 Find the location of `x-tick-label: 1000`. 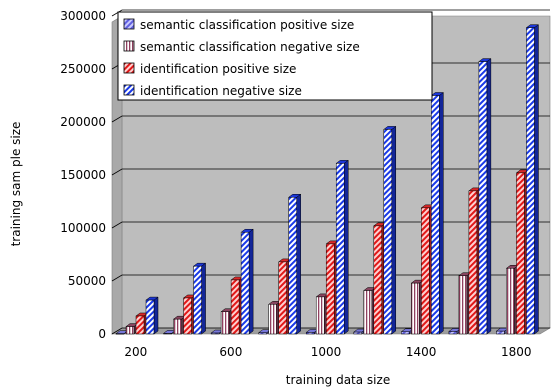

x-tick-label: 1000 is located at coordinates (326, 352).